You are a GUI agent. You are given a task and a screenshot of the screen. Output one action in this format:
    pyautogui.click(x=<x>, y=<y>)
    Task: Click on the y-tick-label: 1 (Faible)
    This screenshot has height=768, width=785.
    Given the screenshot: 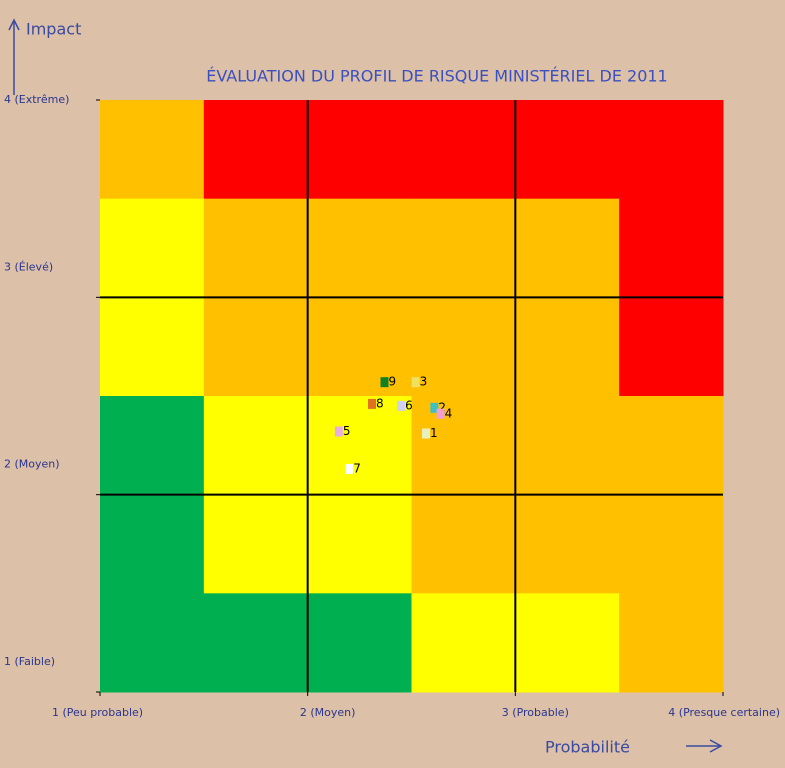 What is the action you would take?
    pyautogui.click(x=29, y=661)
    